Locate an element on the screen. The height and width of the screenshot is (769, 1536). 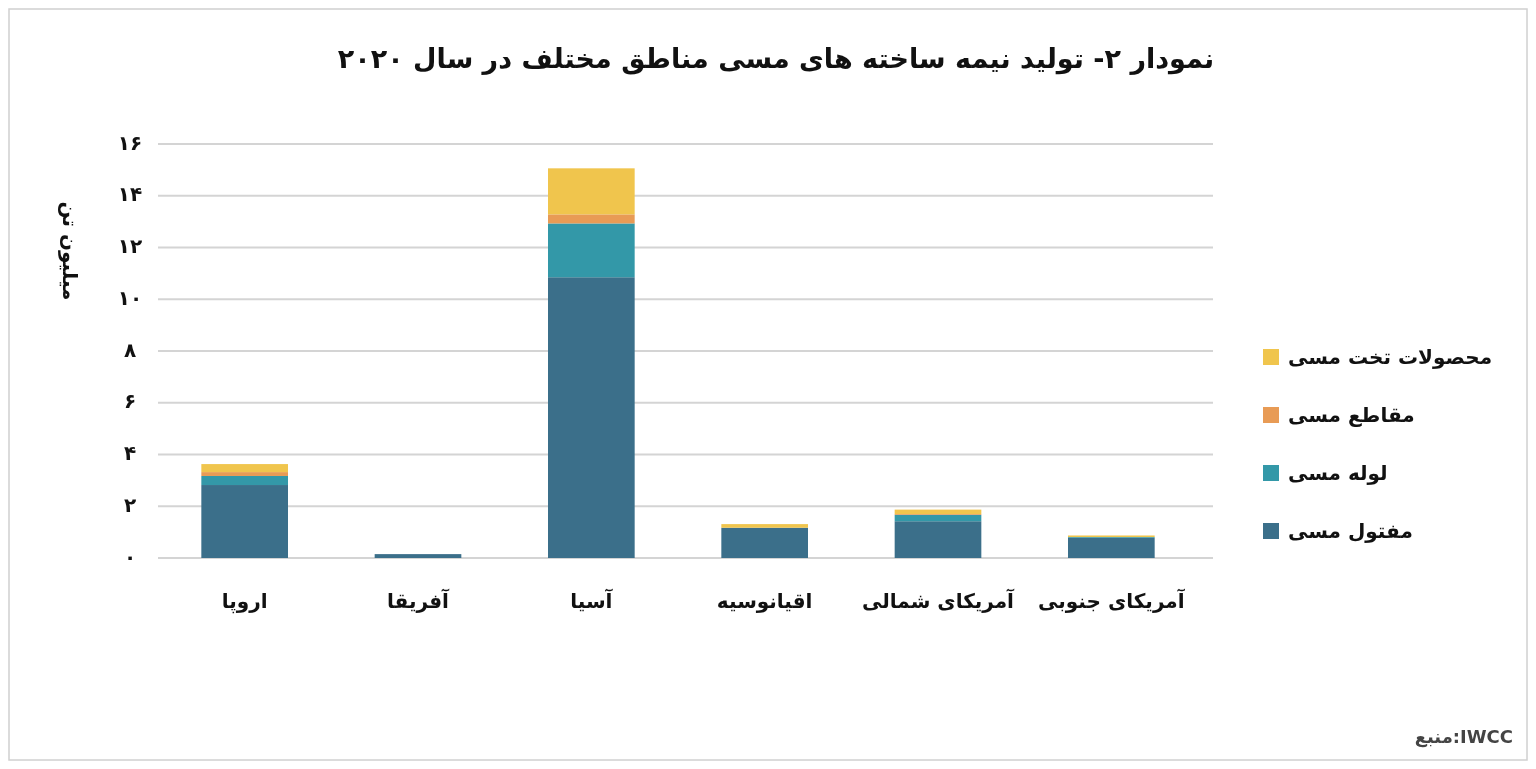
y-tick-label: ۲ is located at coordinates (130, 504).